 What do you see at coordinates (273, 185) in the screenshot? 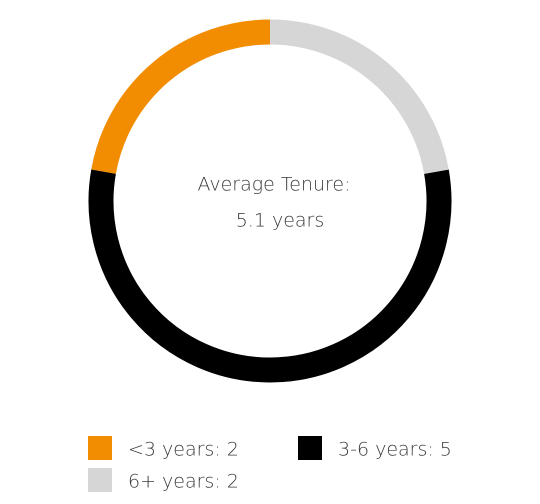
I see `center-title: Average Tenure:` at bounding box center [273, 185].